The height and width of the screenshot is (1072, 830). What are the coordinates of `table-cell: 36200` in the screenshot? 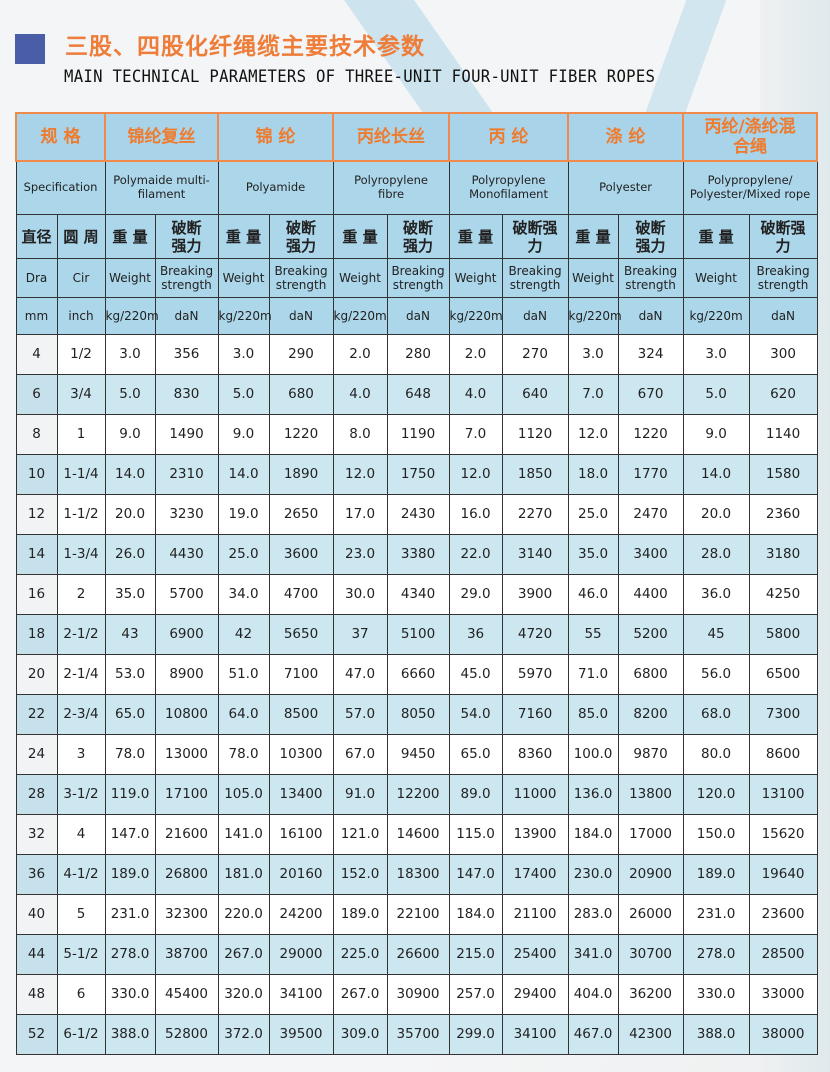 It's located at (650, 994).